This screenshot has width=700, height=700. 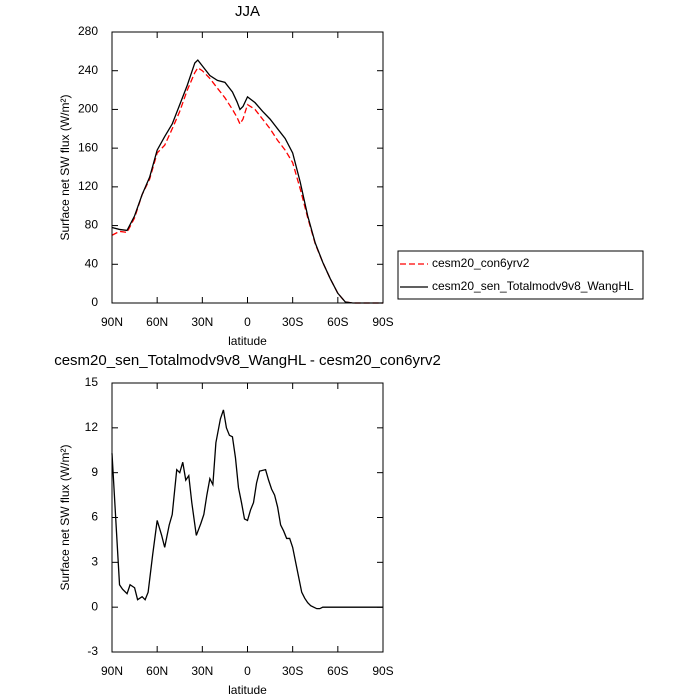 I want to click on y-tick-label: 120, so click(x=88, y=186).